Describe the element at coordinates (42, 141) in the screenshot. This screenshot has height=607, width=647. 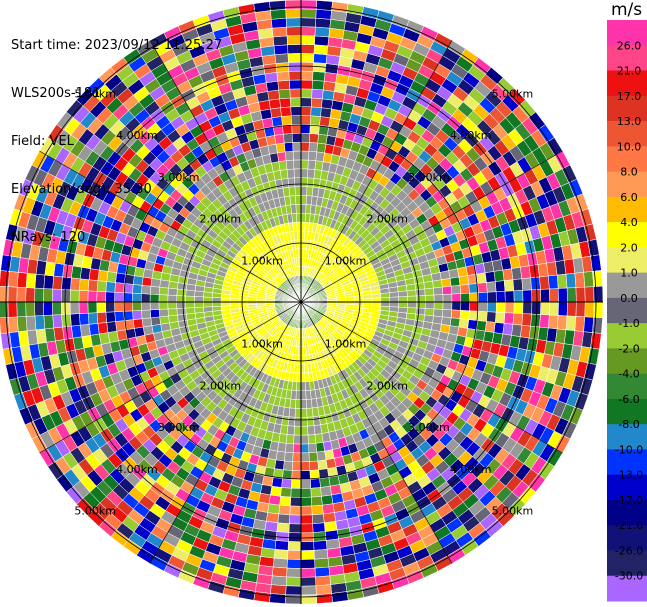
I see `field-name: Field: VEL` at that location.